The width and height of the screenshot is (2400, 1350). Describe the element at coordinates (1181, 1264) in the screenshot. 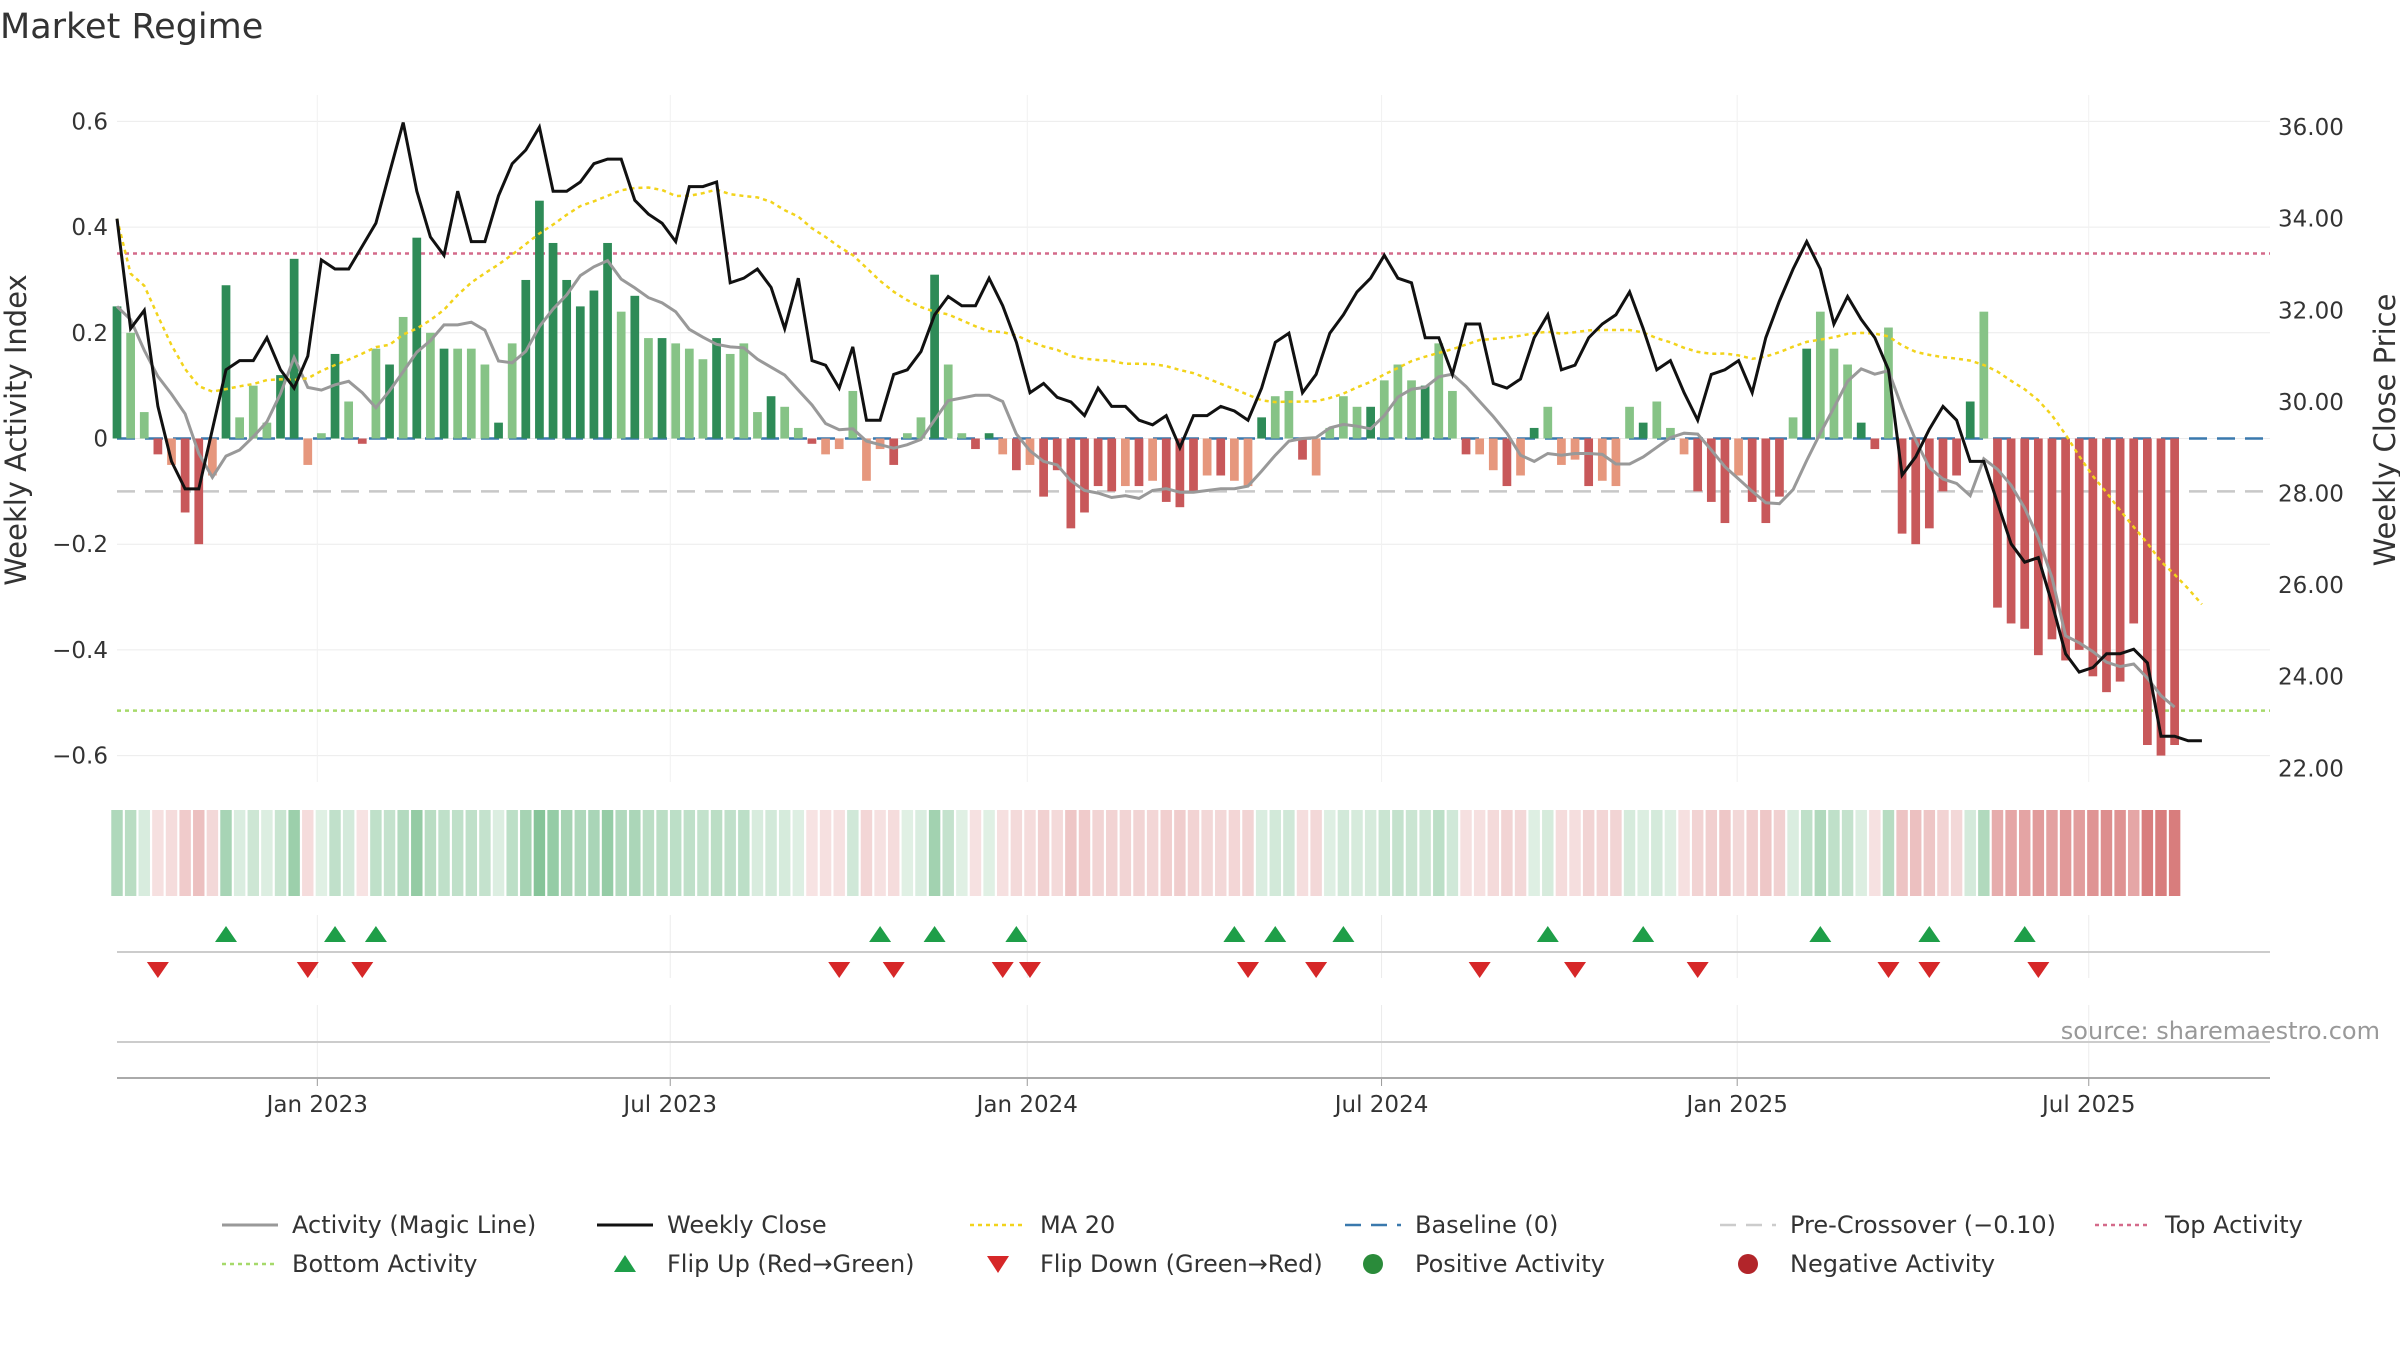

I see `legend-label: Flip Down (Green→Red)` at that location.